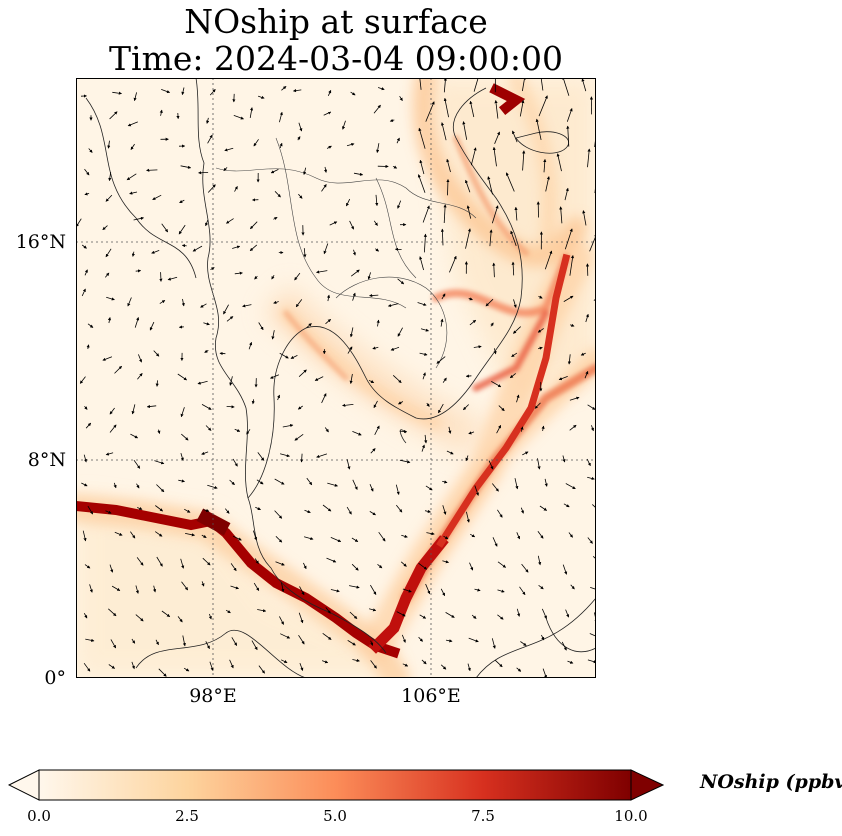 Image resolution: width=842 pixels, height=836 pixels. I want to click on country-borders, so click(346, 253).